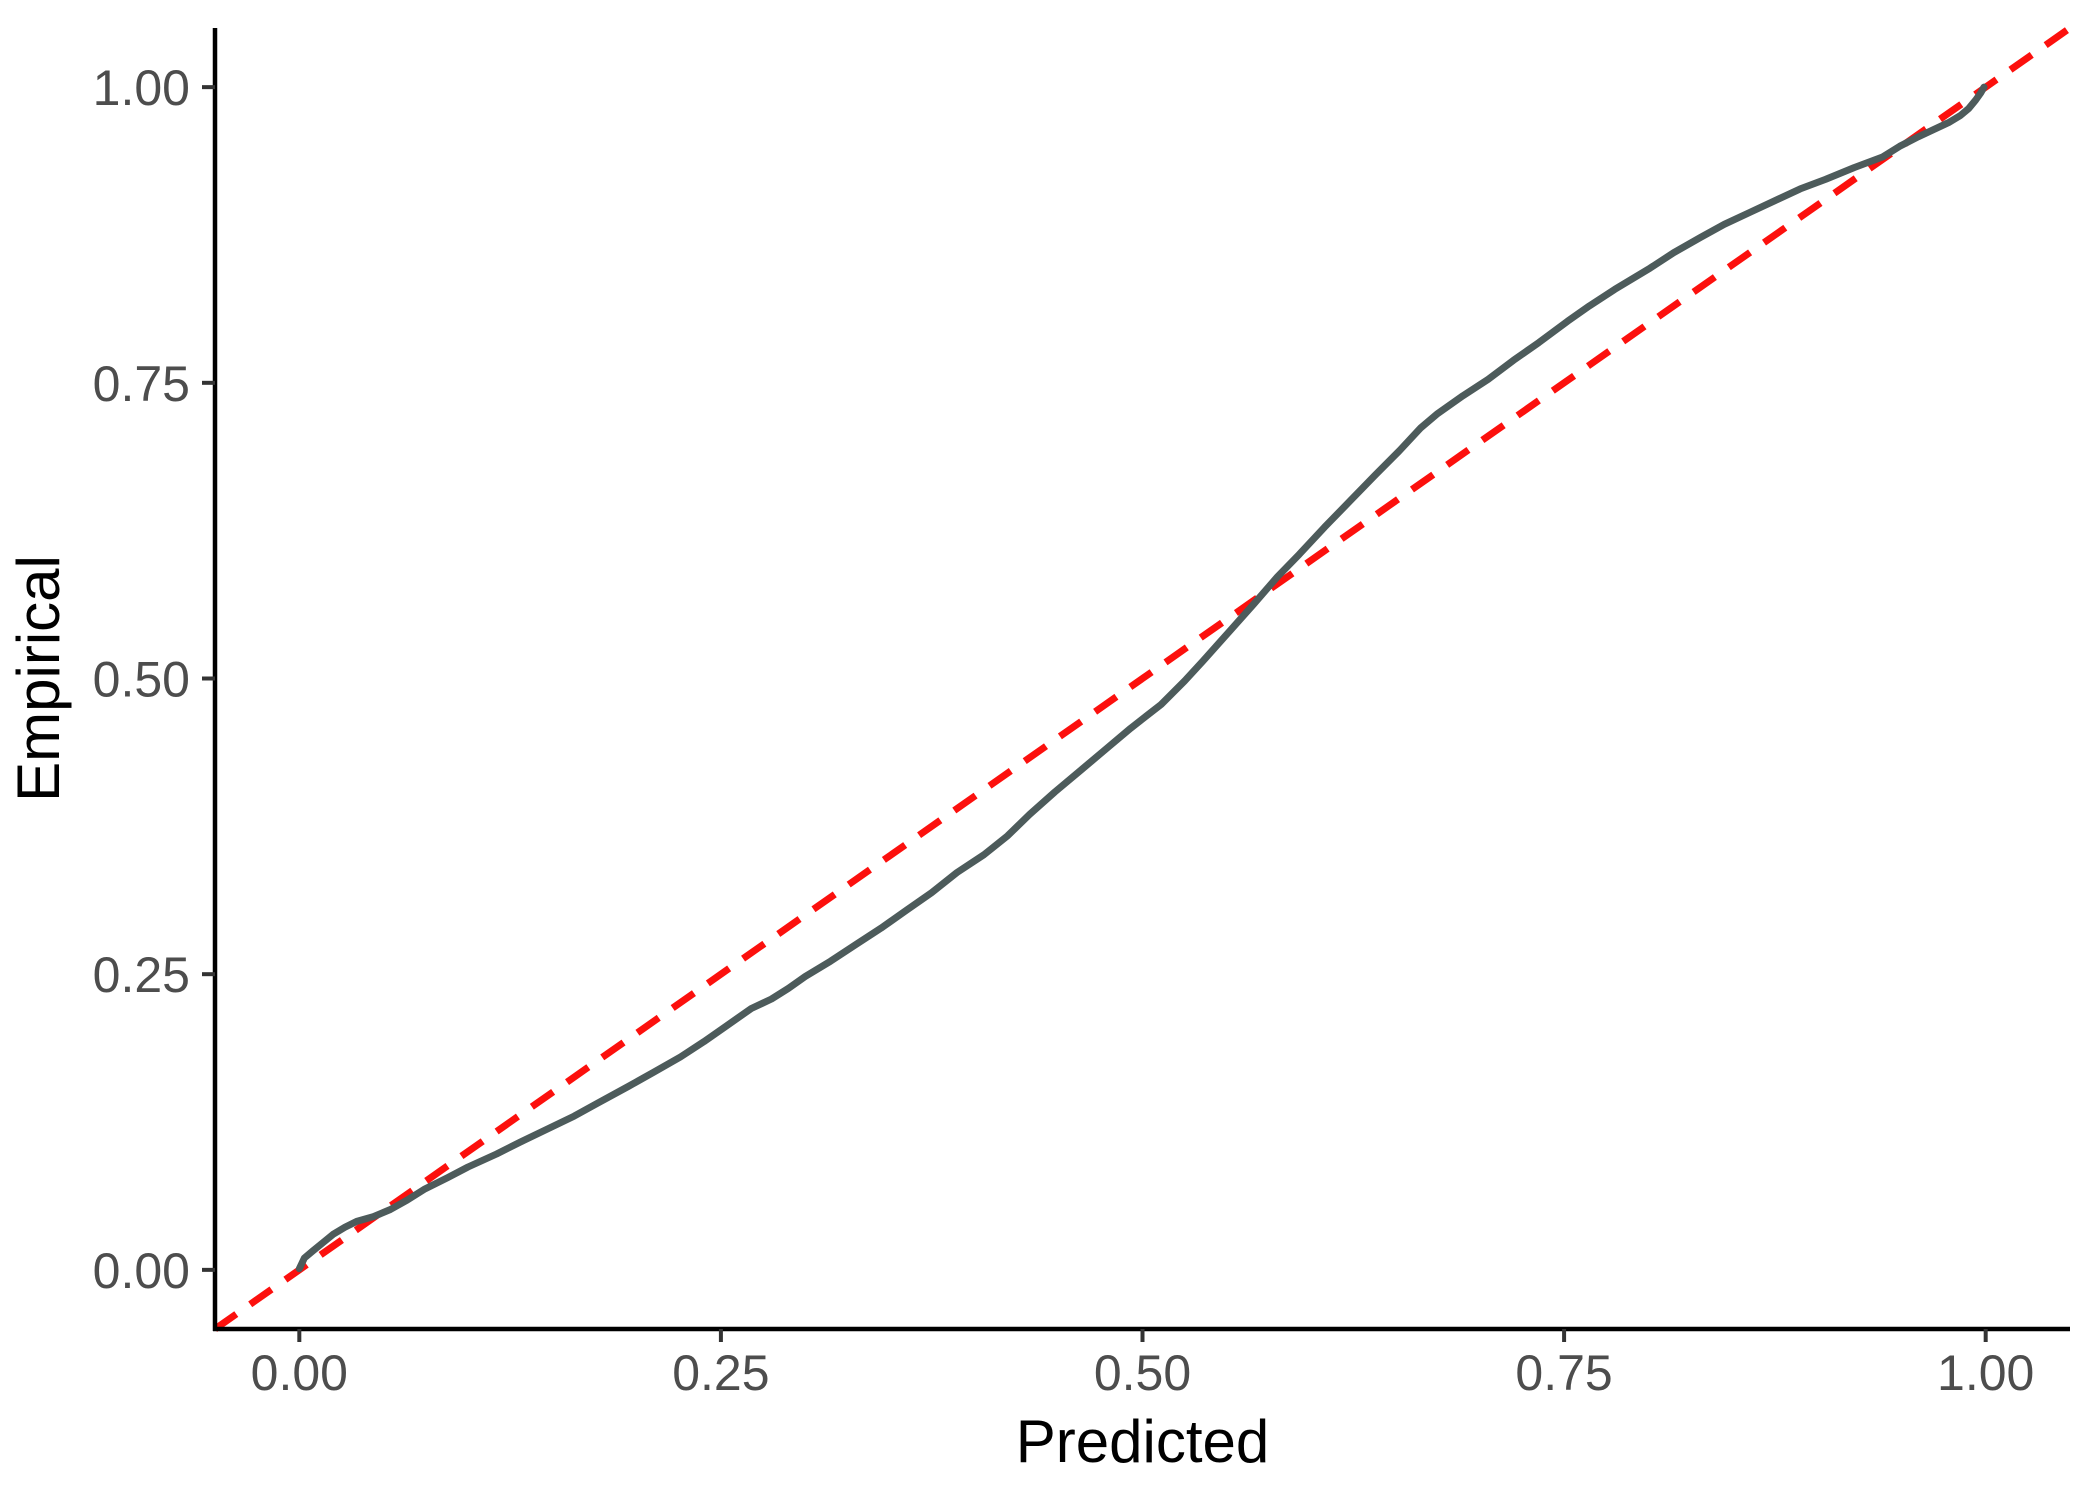 This screenshot has height=1504, width=2099. I want to click on x-tick-label: 0.00, so click(299, 1373).